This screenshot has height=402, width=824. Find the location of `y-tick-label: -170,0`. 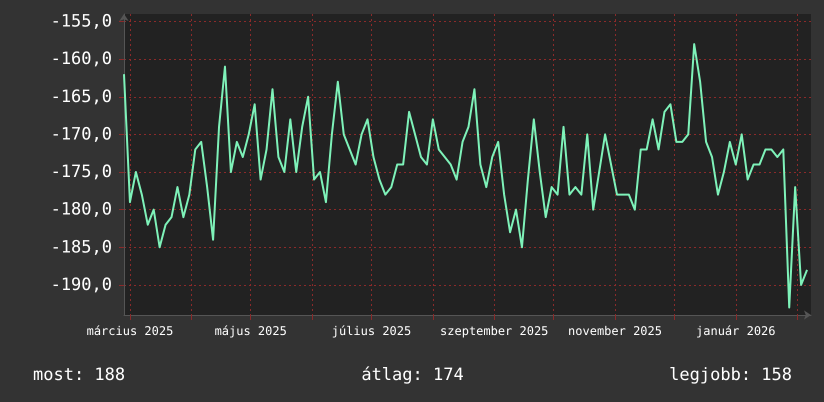

y-tick-label: -170,0 is located at coordinates (81, 134).